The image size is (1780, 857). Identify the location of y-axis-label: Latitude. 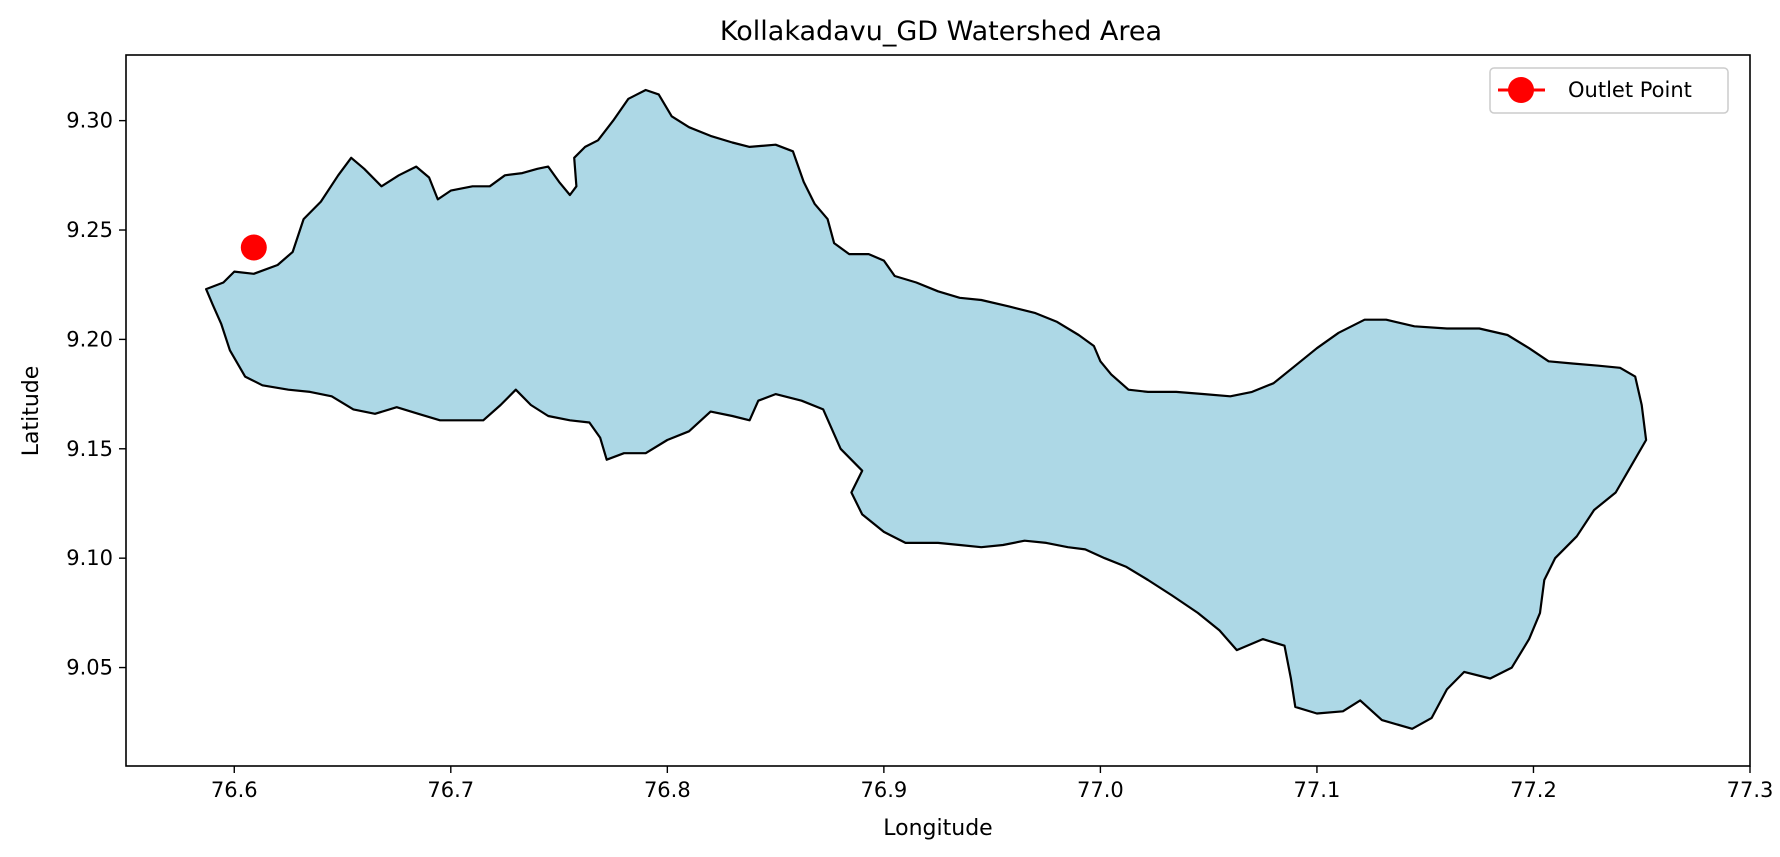
(31, 411).